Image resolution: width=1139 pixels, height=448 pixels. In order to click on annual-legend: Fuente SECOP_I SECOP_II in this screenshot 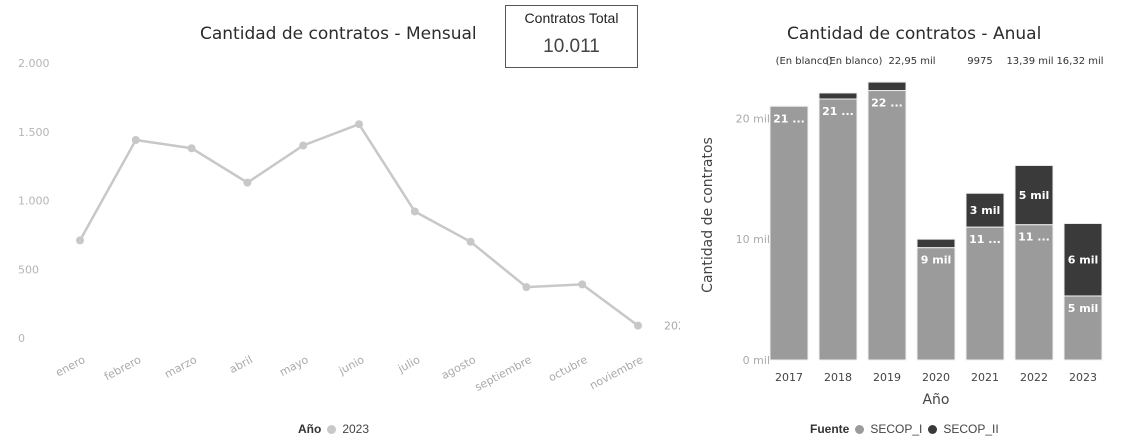, I will do `click(904, 429)`.